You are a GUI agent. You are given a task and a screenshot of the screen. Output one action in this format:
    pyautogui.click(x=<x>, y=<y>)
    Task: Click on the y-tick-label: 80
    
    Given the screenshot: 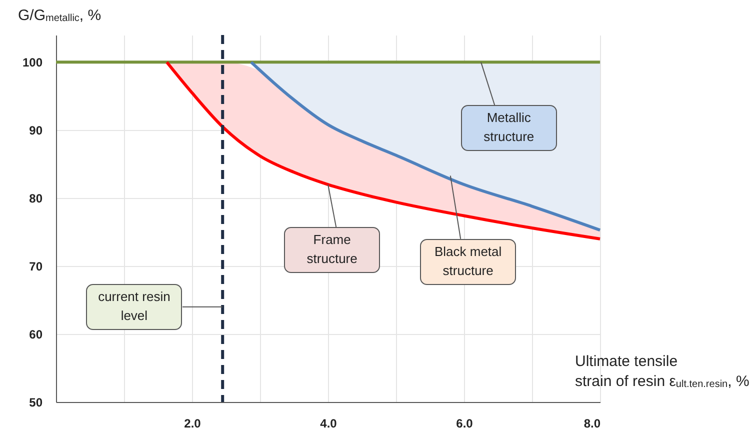 What is the action you would take?
    pyautogui.click(x=36, y=199)
    